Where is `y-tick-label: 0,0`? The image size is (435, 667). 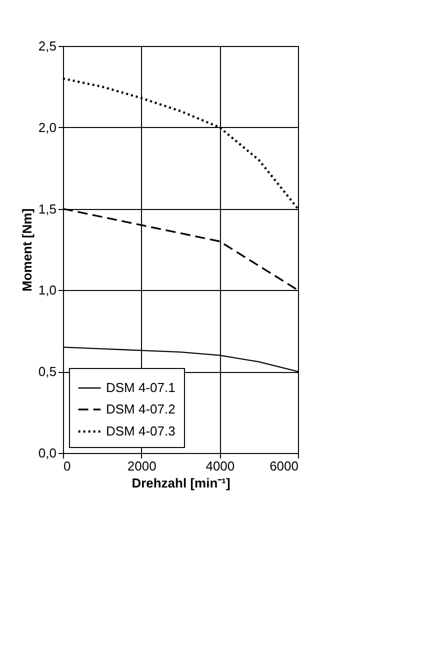
y-tick-label: 0,0 is located at coordinates (47, 453).